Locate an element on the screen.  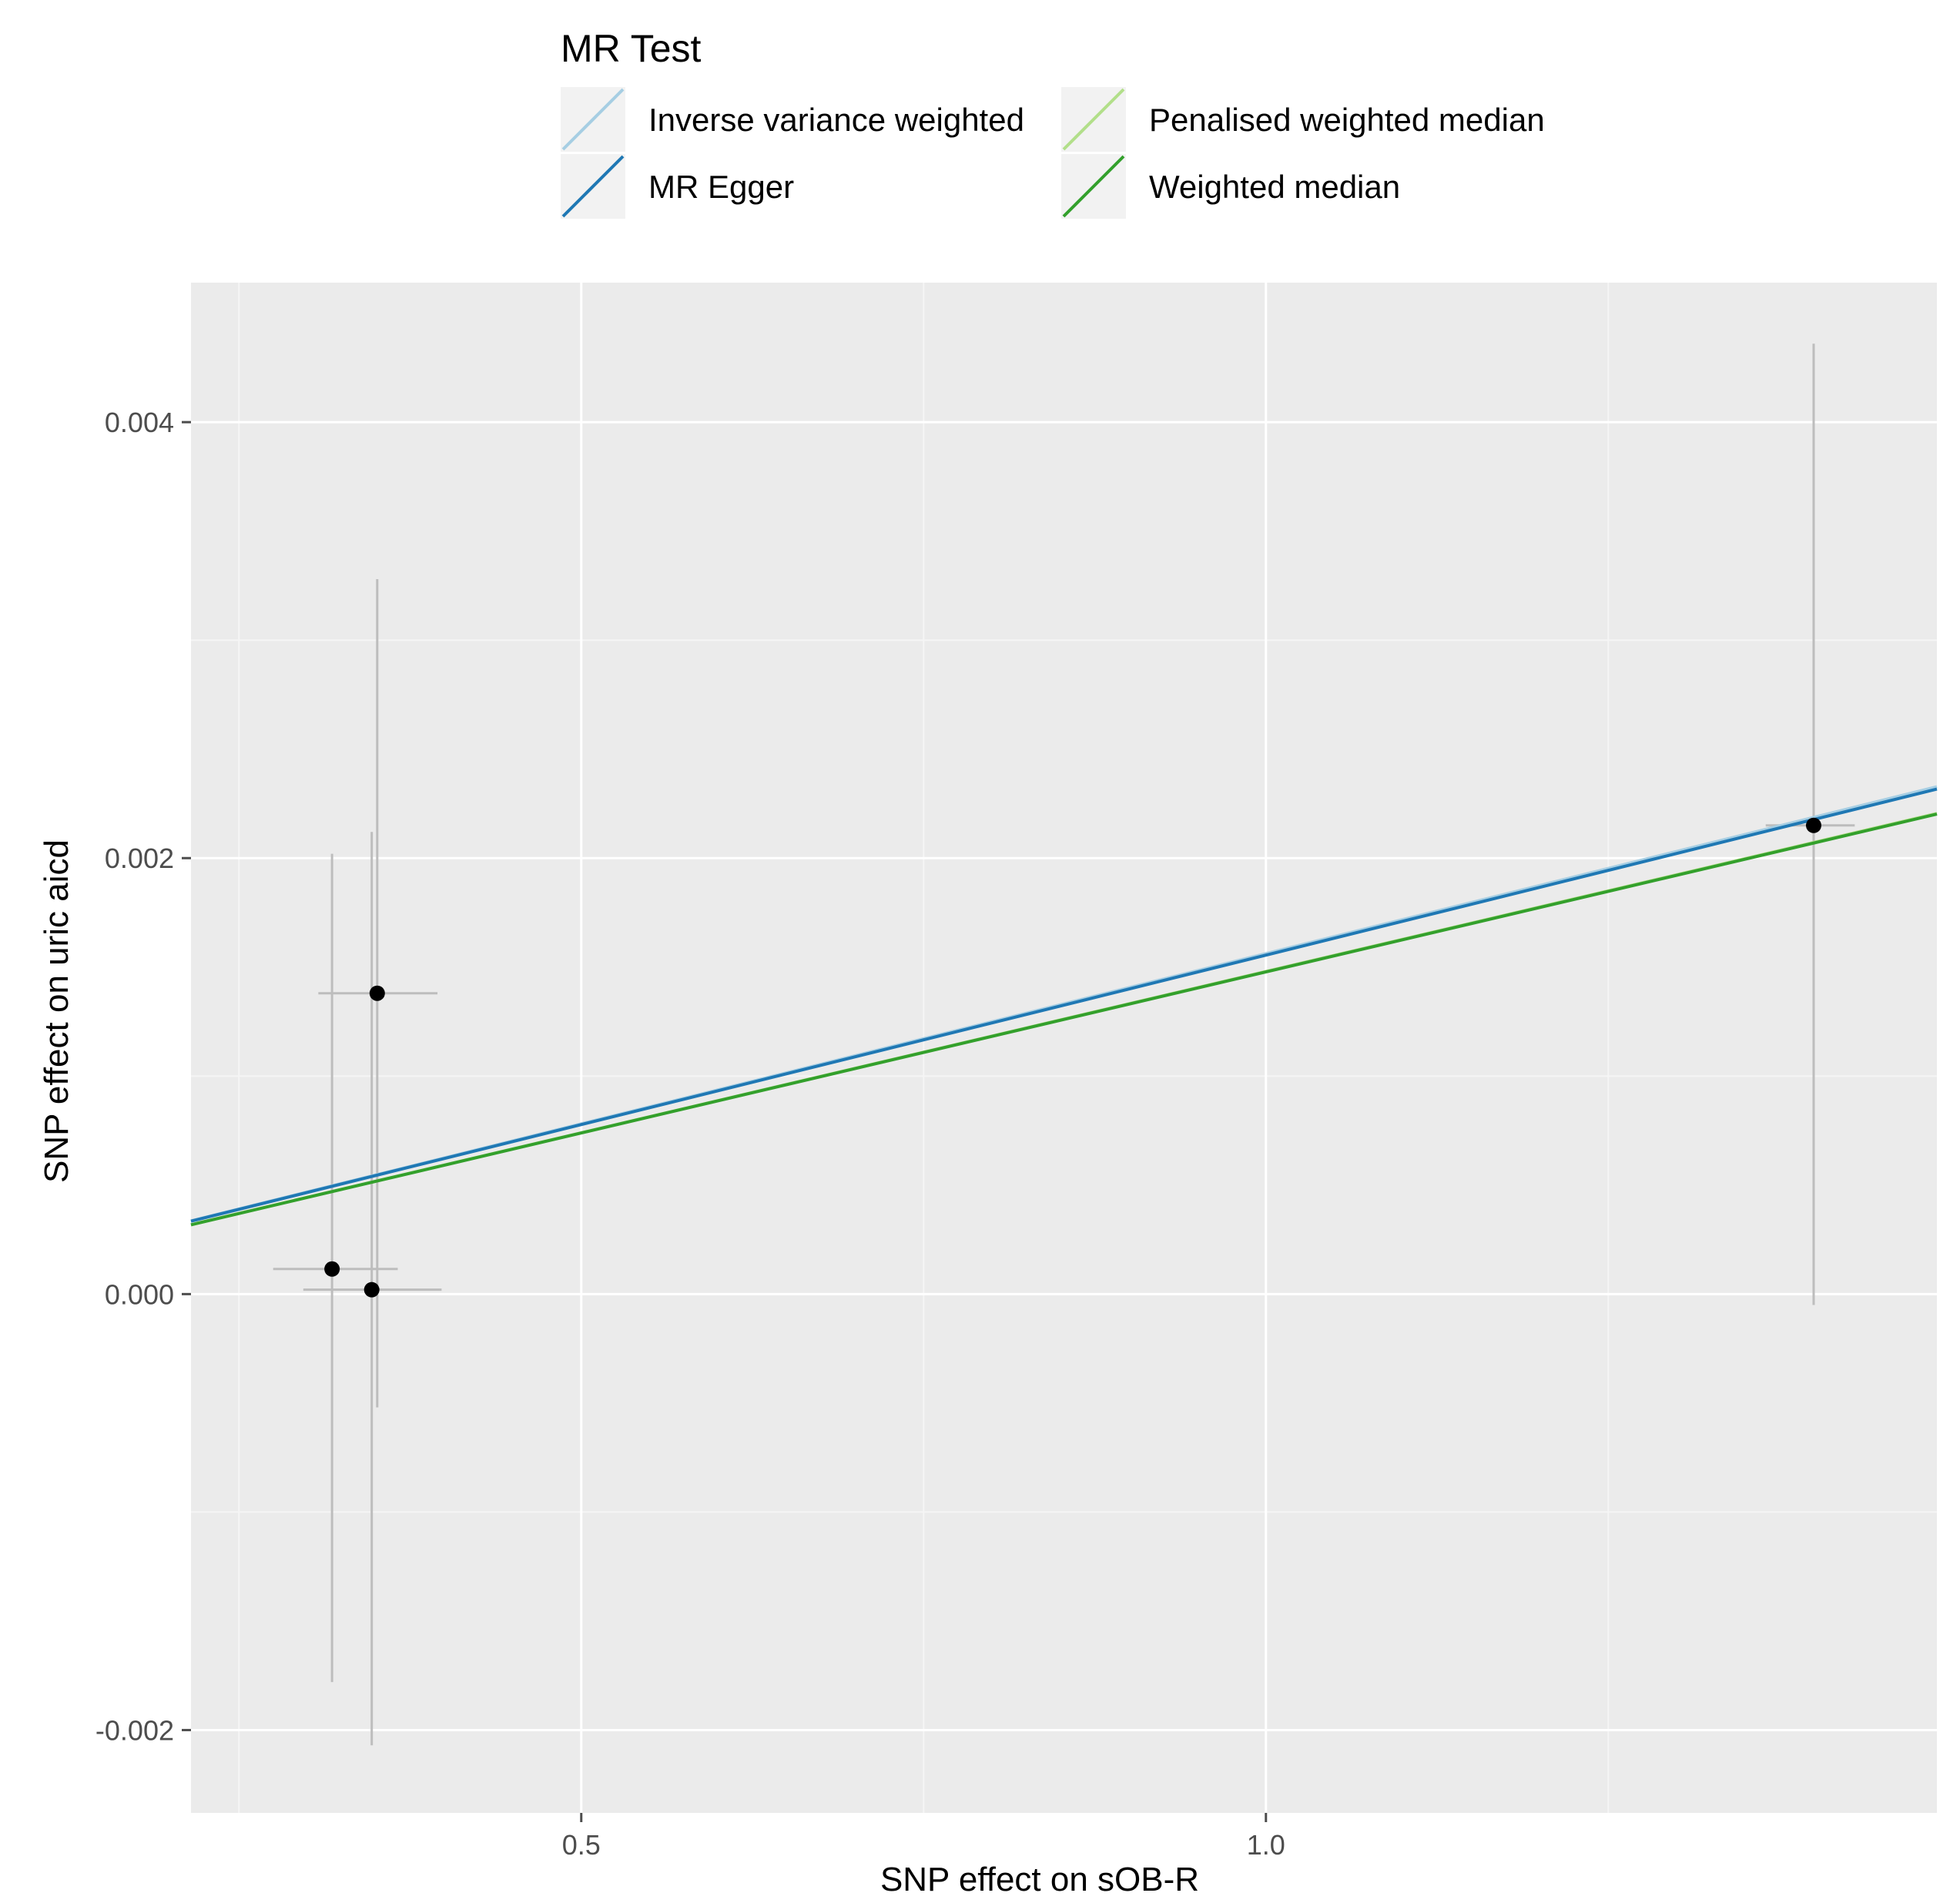
x-tick-label: 1.0 is located at coordinates (1266, 1845).